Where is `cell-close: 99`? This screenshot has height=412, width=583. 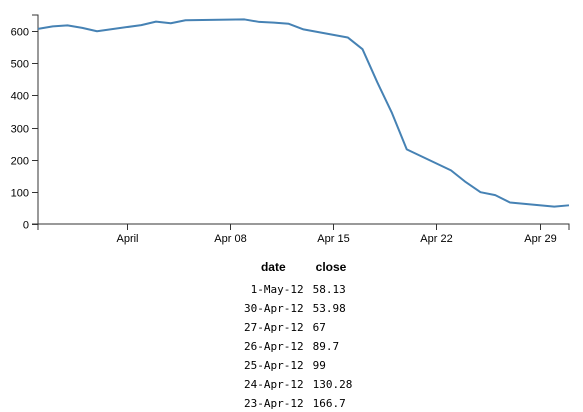 cell-close: 99 is located at coordinates (319, 365).